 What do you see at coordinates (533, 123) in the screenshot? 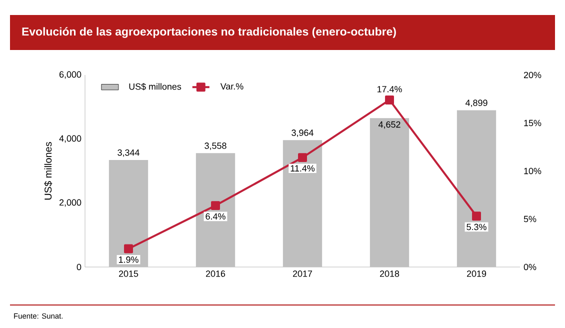
I see `y2-tick-label: 15%` at bounding box center [533, 123].